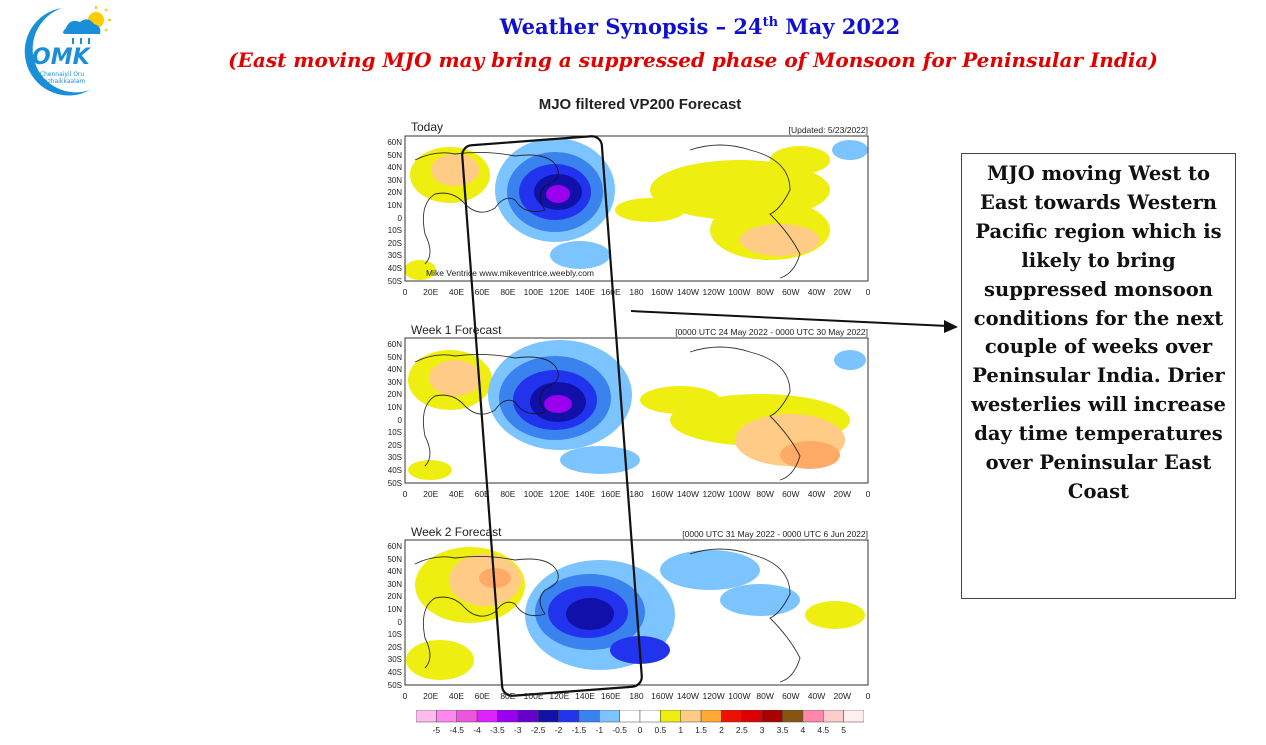  Describe the element at coordinates (640, 104) in the screenshot. I see `figure-title: MJO filtered VP200 Forecast` at that location.